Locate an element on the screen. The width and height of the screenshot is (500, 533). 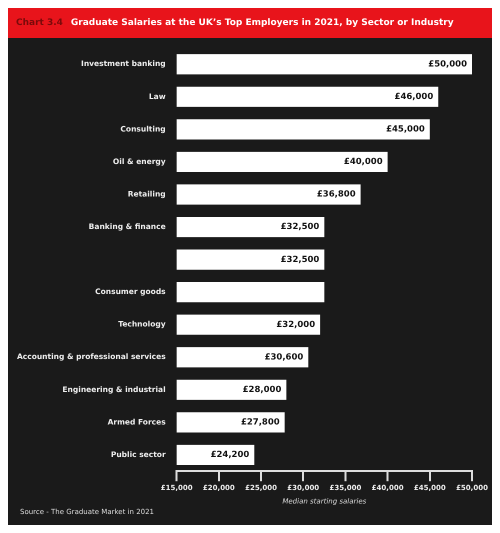
data-label: £32,000 is located at coordinates (296, 325).